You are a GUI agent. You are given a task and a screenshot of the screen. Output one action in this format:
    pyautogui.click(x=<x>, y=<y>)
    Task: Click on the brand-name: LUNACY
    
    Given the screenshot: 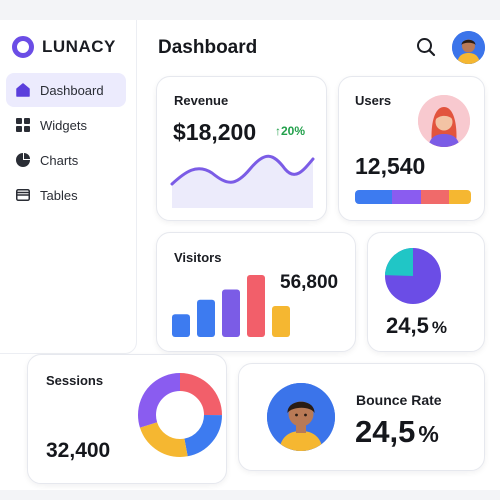 What is the action you would take?
    pyautogui.click(x=79, y=46)
    